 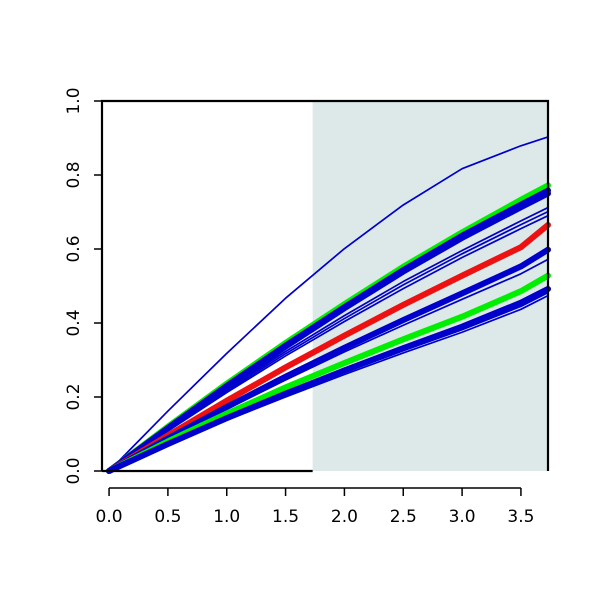 I want to click on x-tick-label: 1.0, so click(x=226, y=517).